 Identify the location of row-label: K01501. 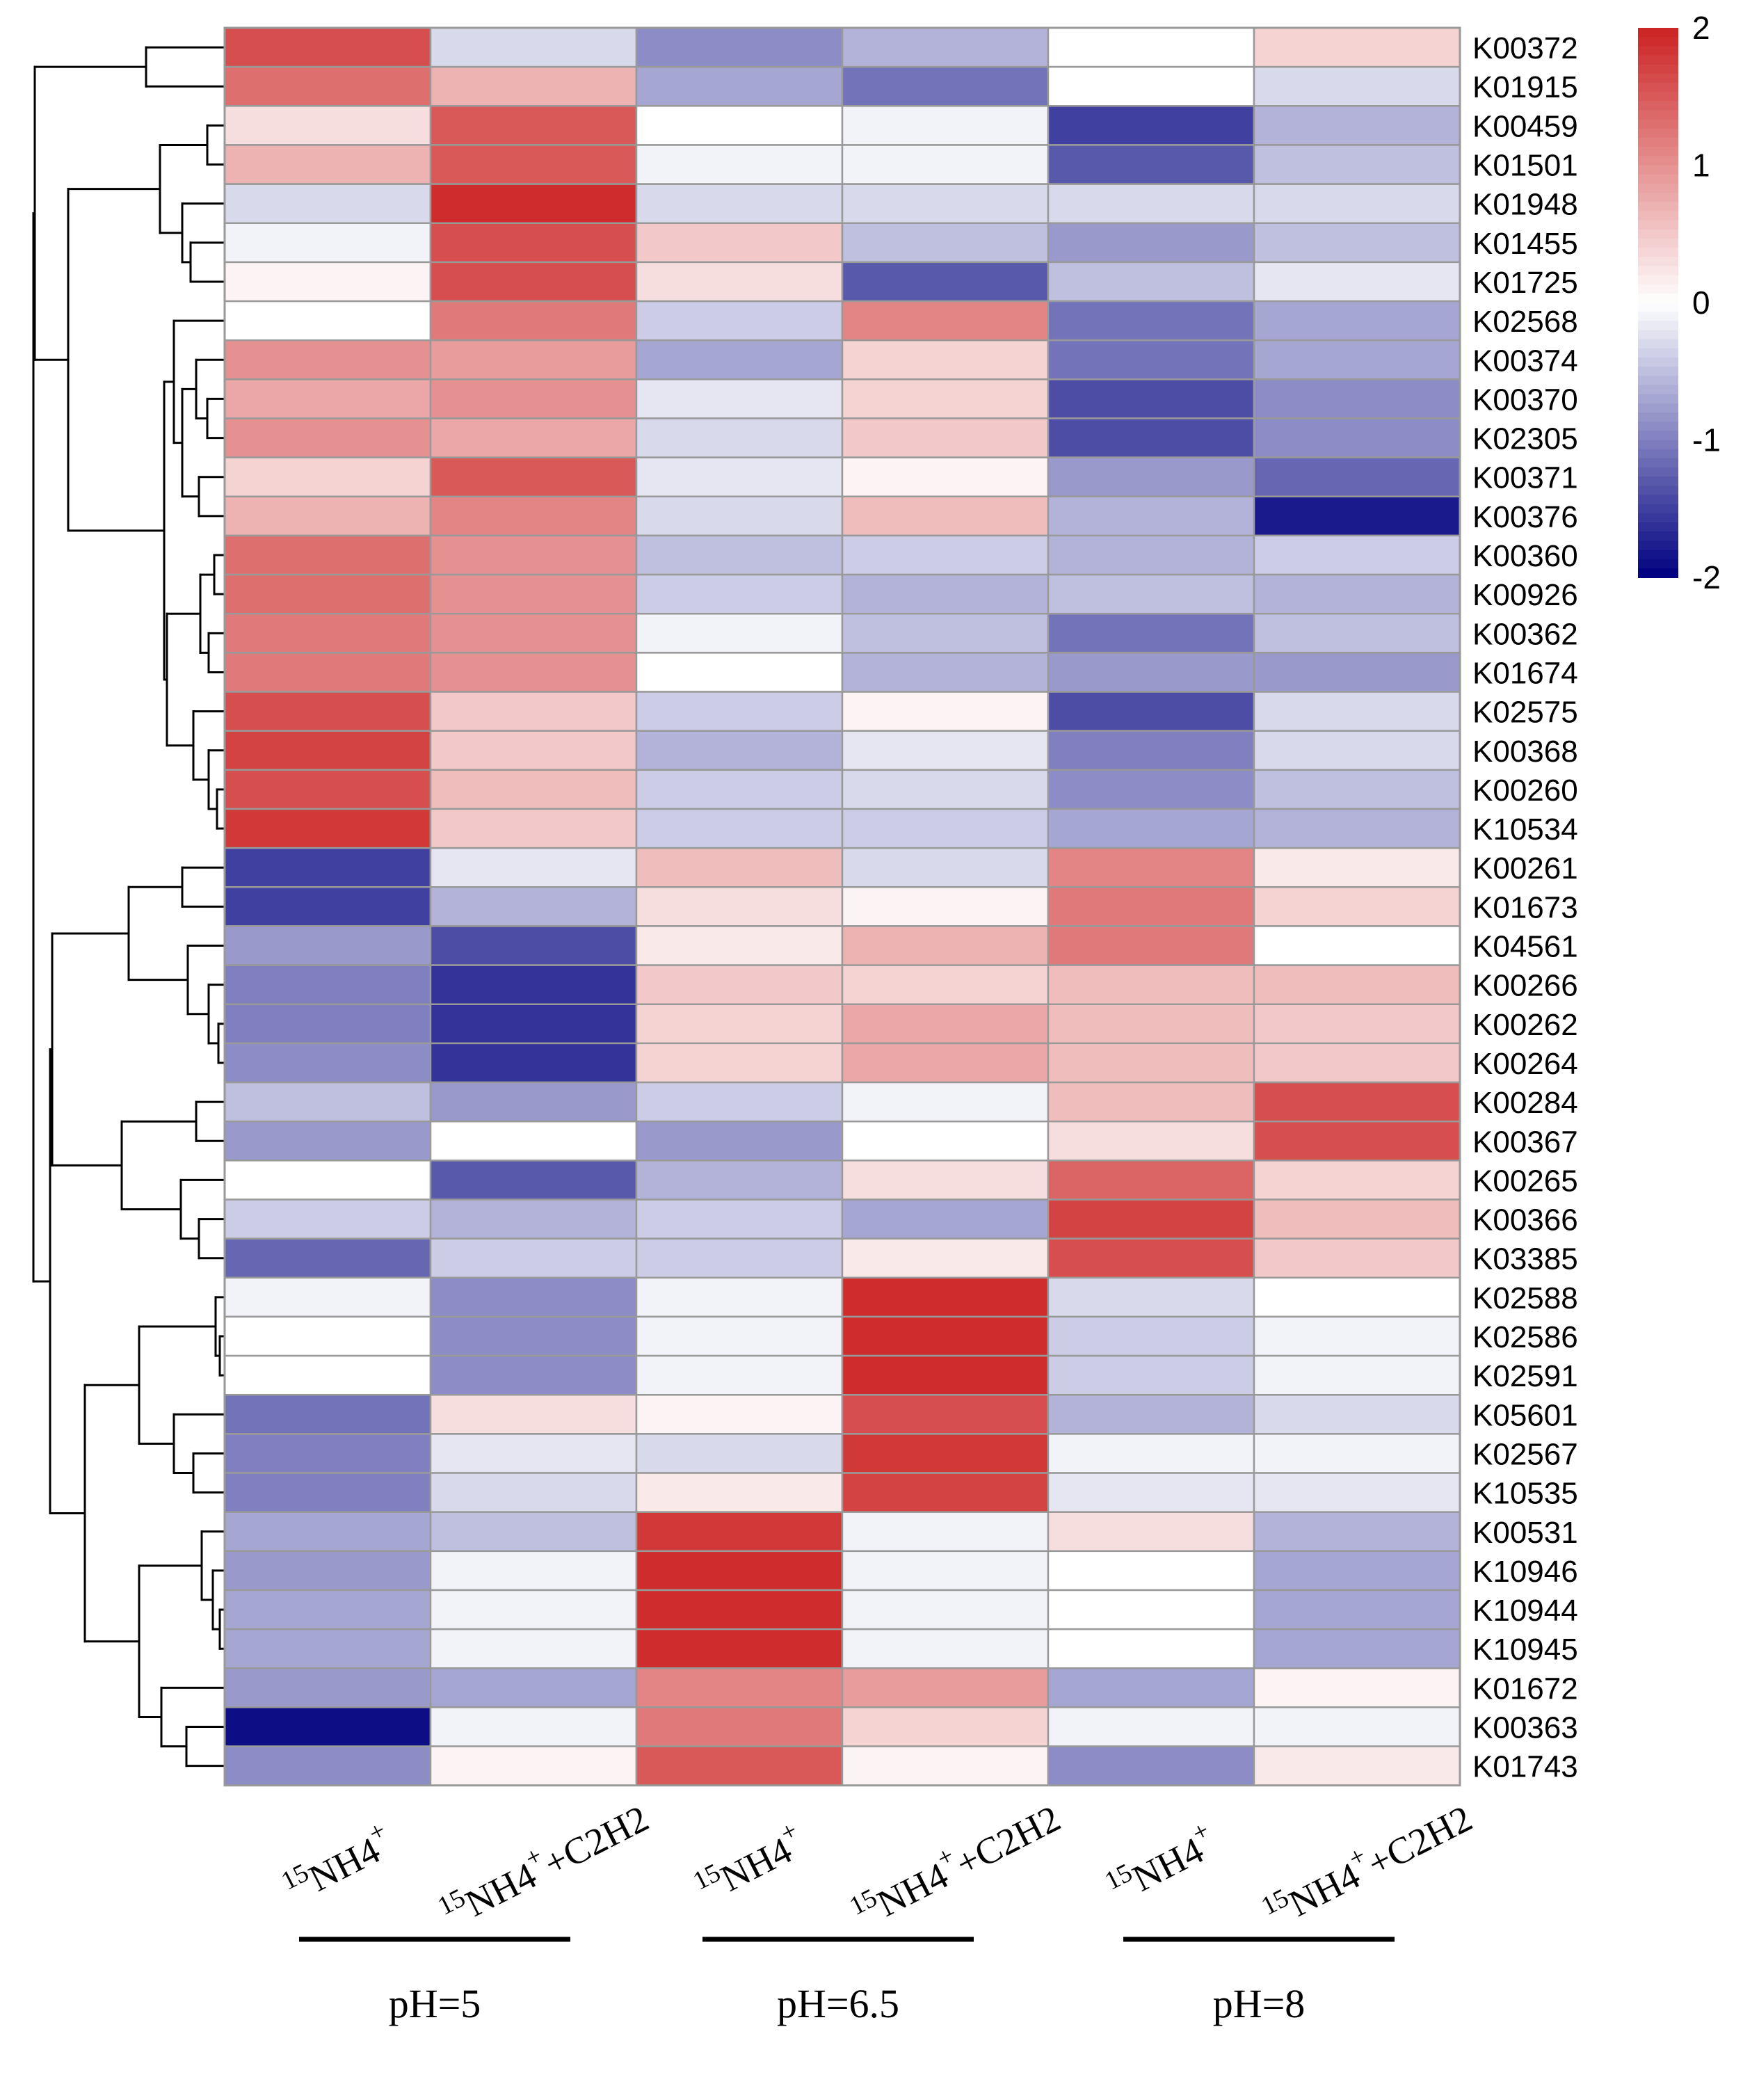
(1525, 166).